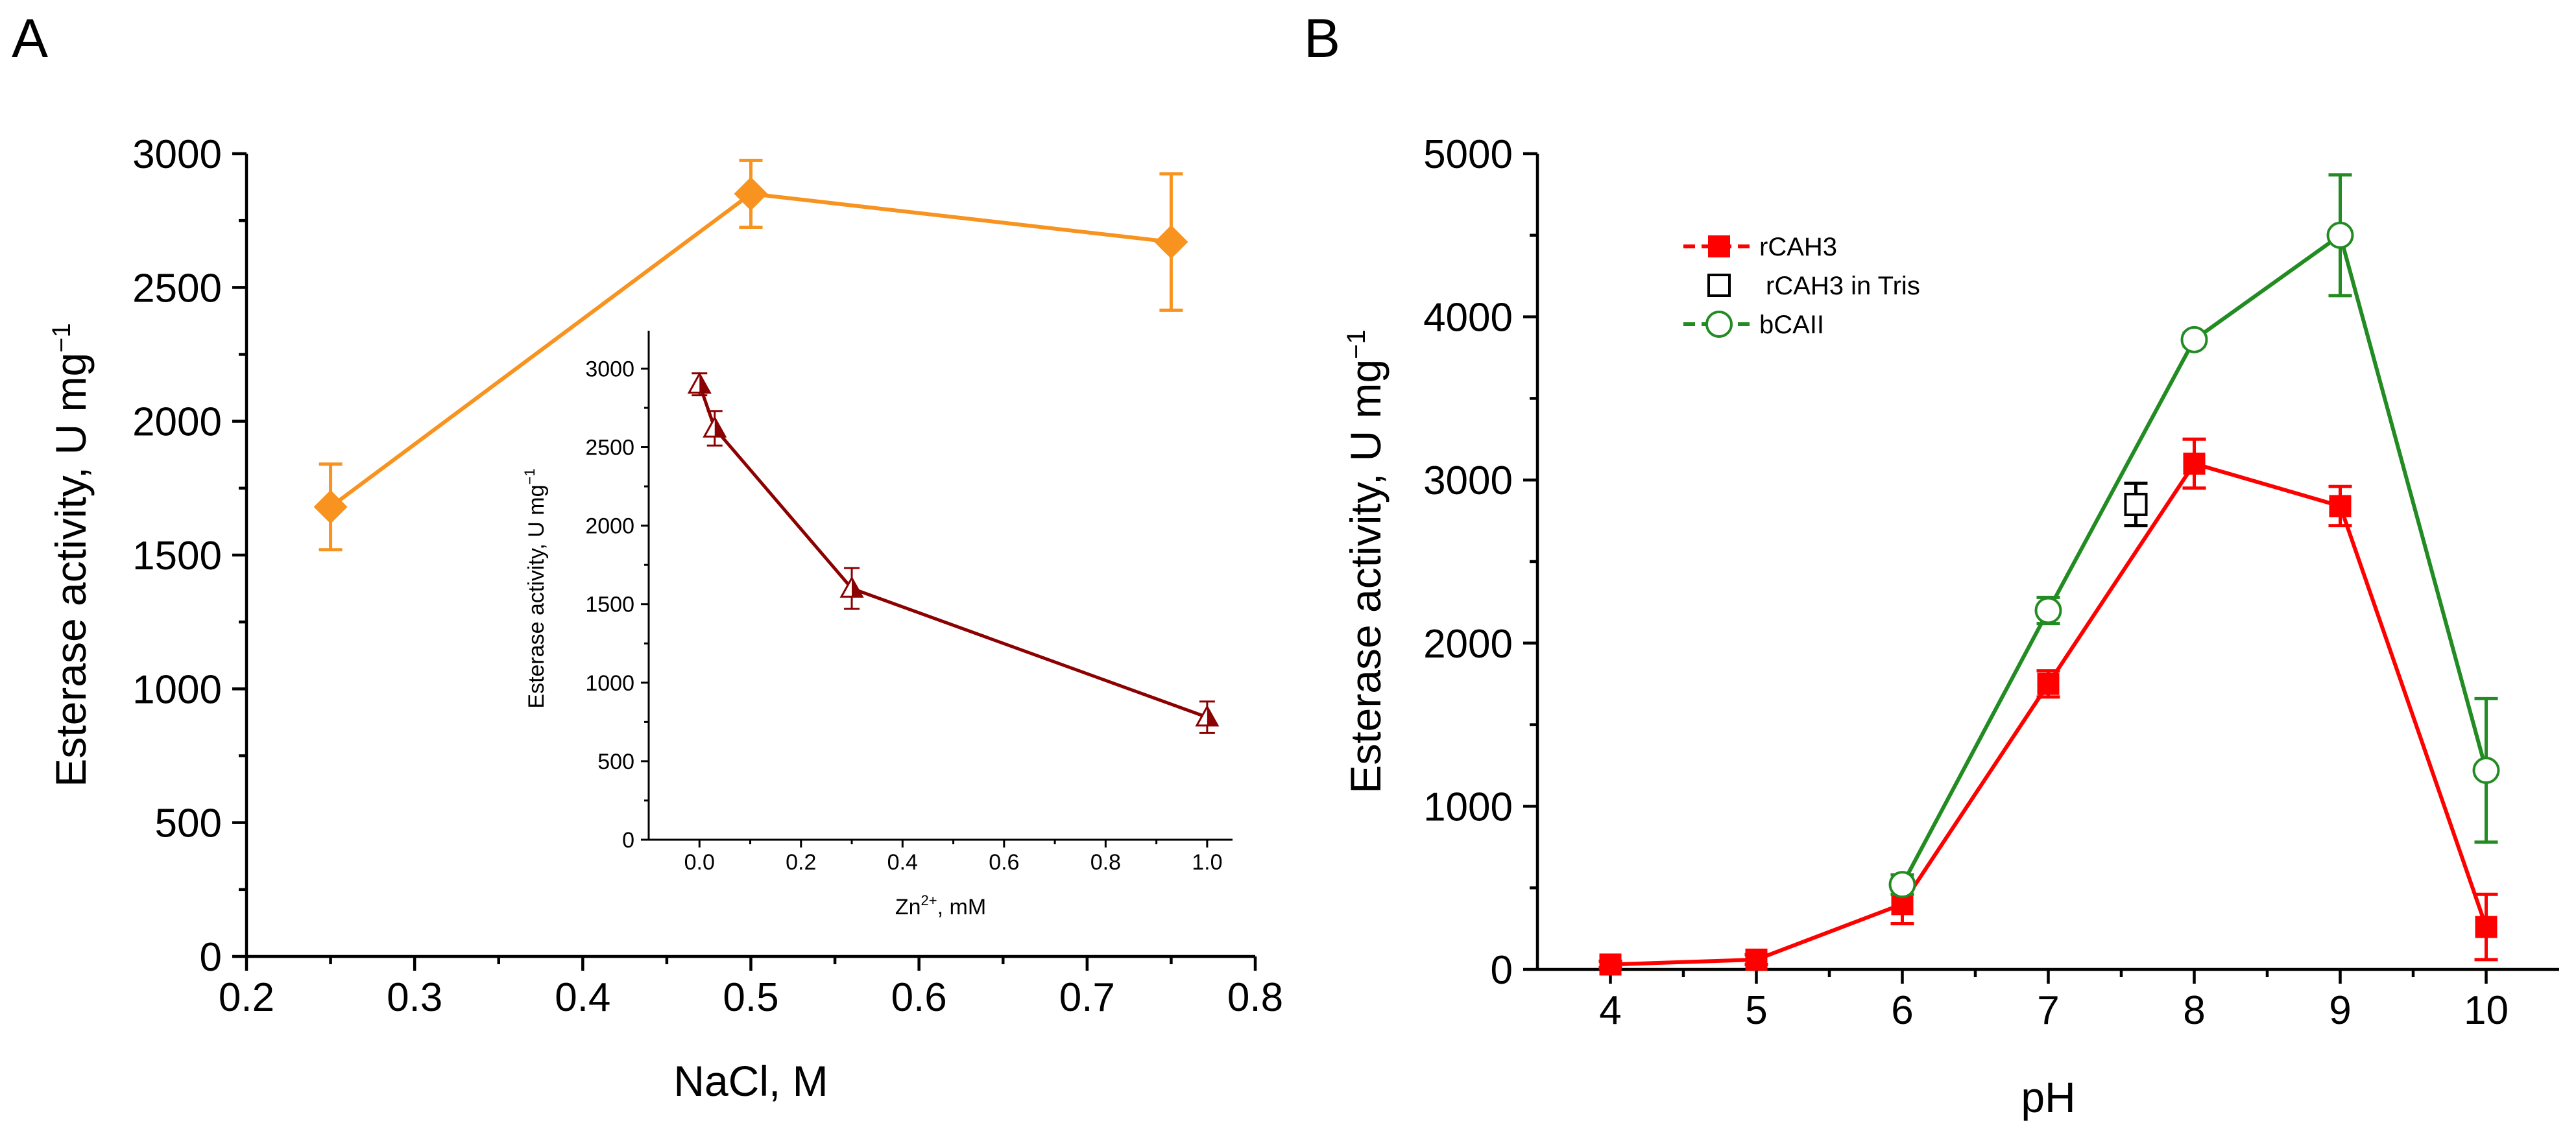 This screenshot has height=1138, width=2576. I want to click on x-tick-label: 6, so click(1902, 1010).